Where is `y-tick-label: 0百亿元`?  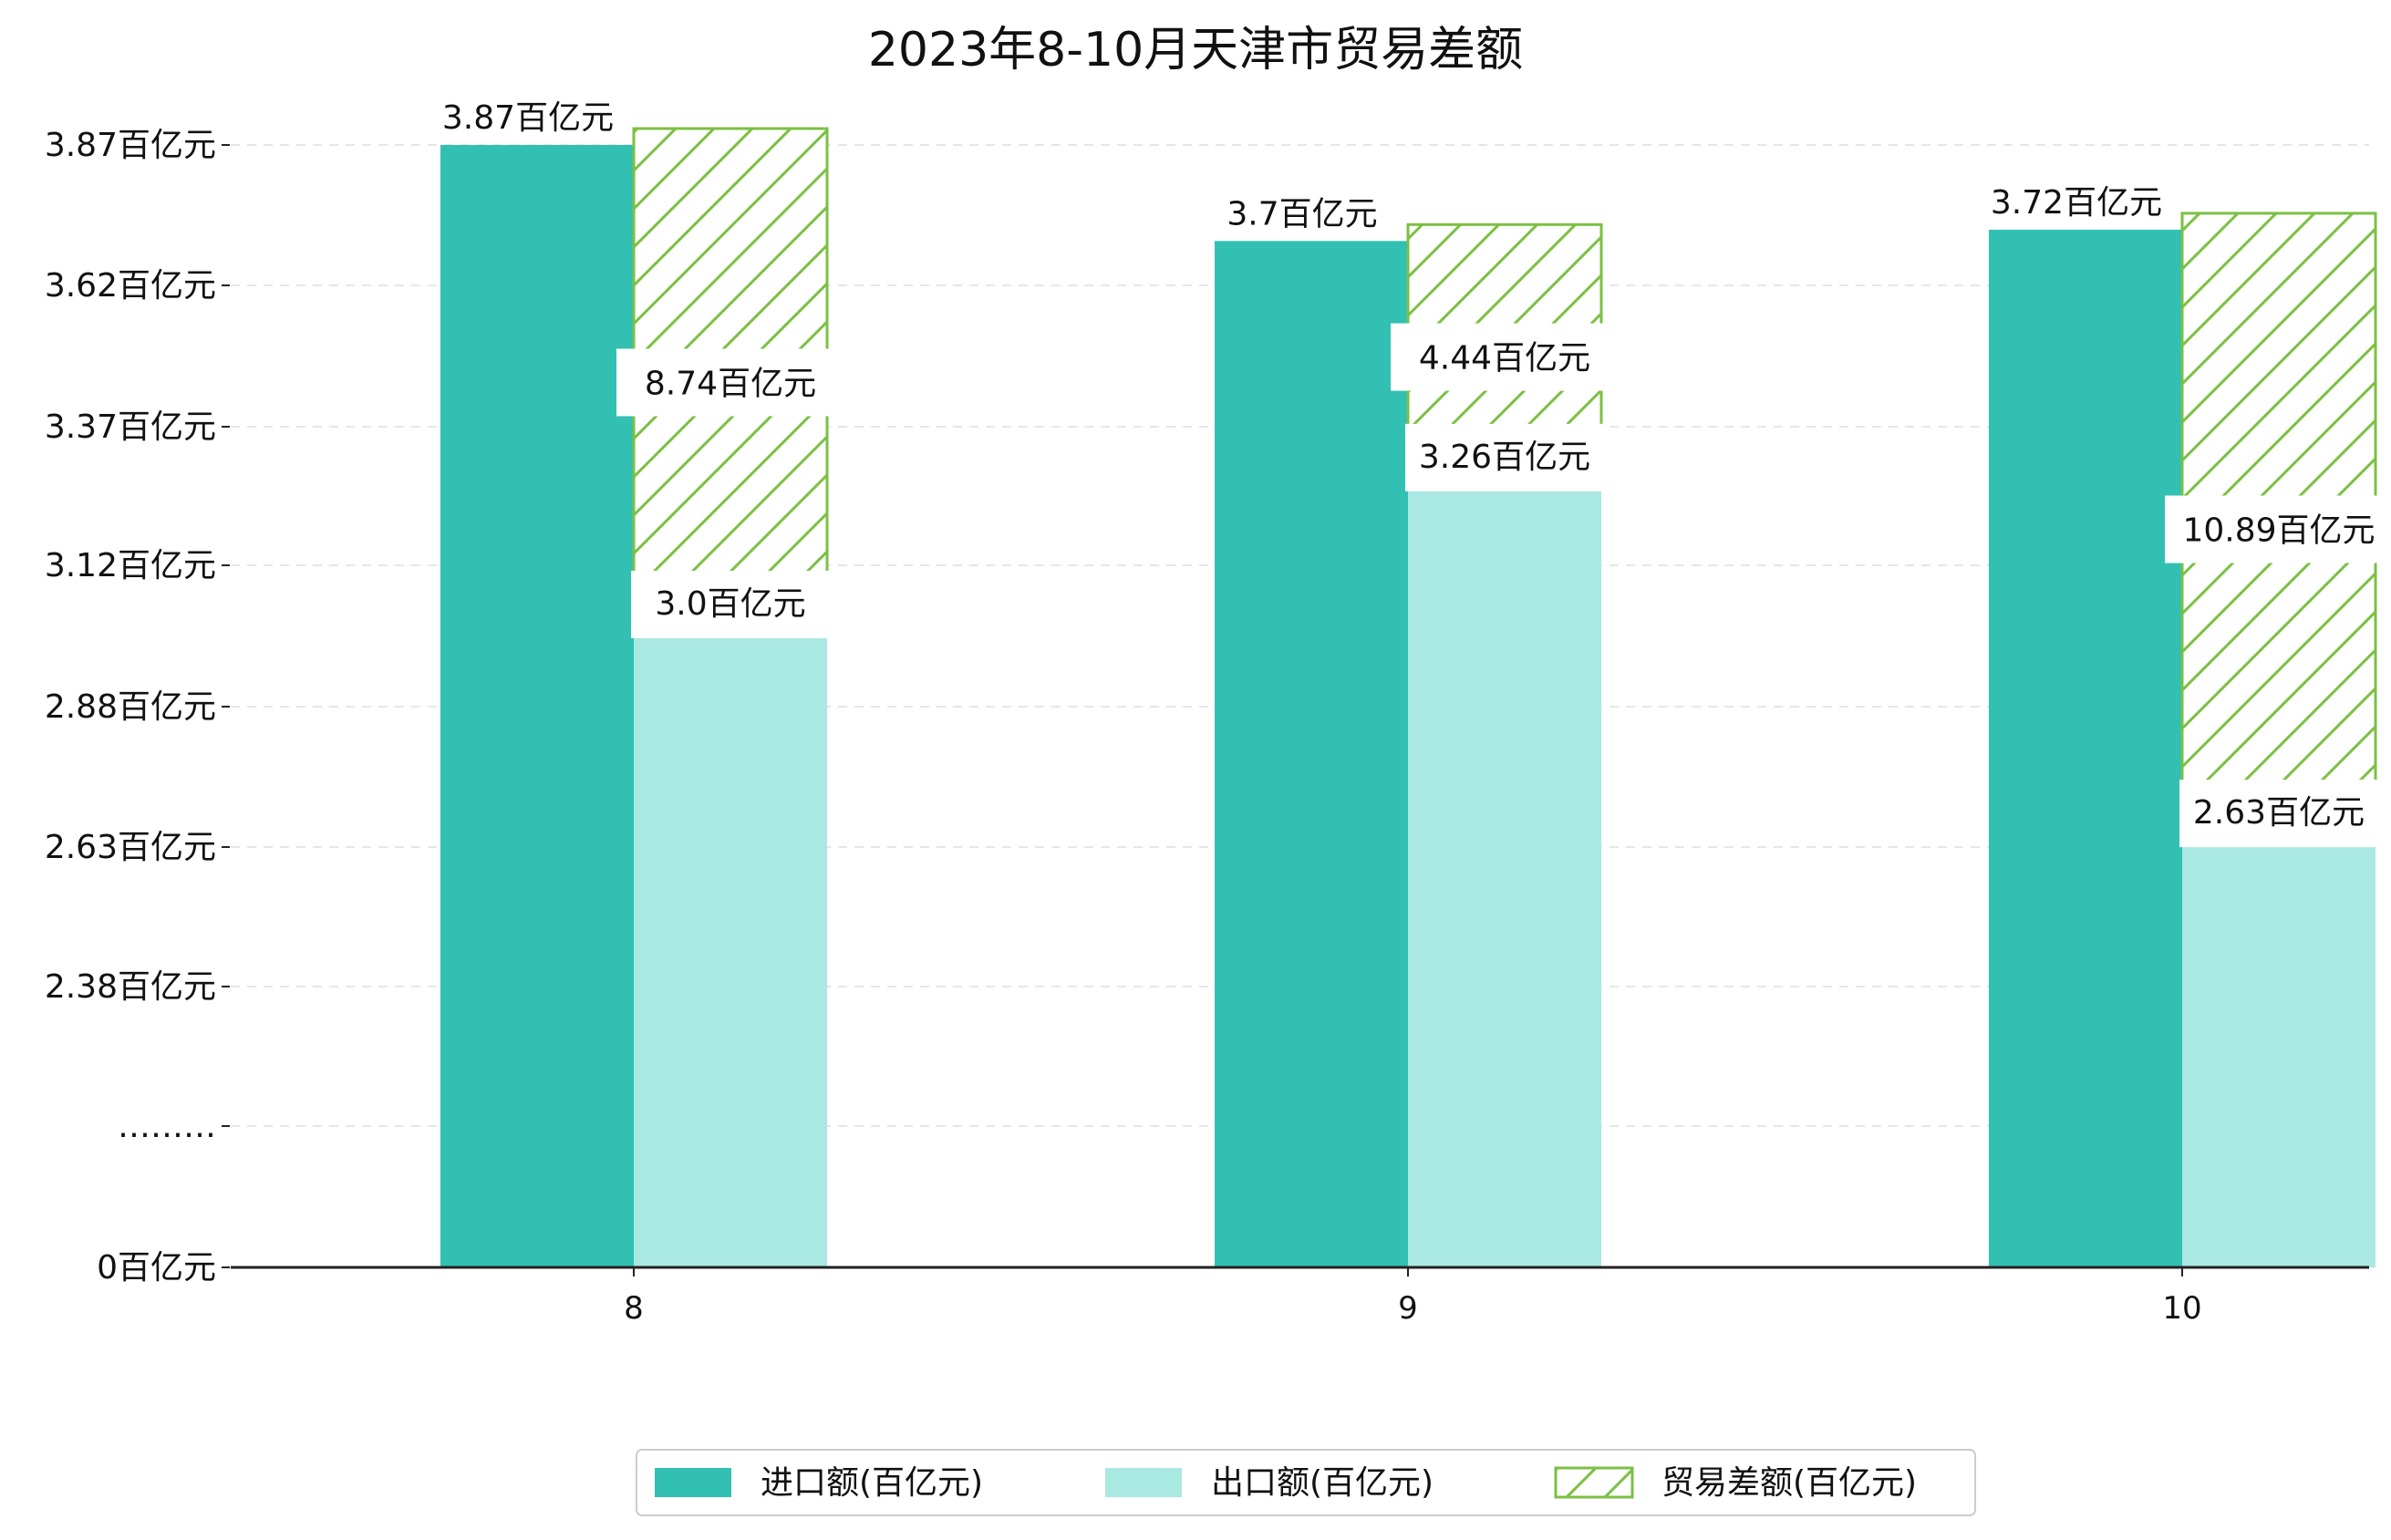 y-tick-label: 0百亿元 is located at coordinates (156, 1268).